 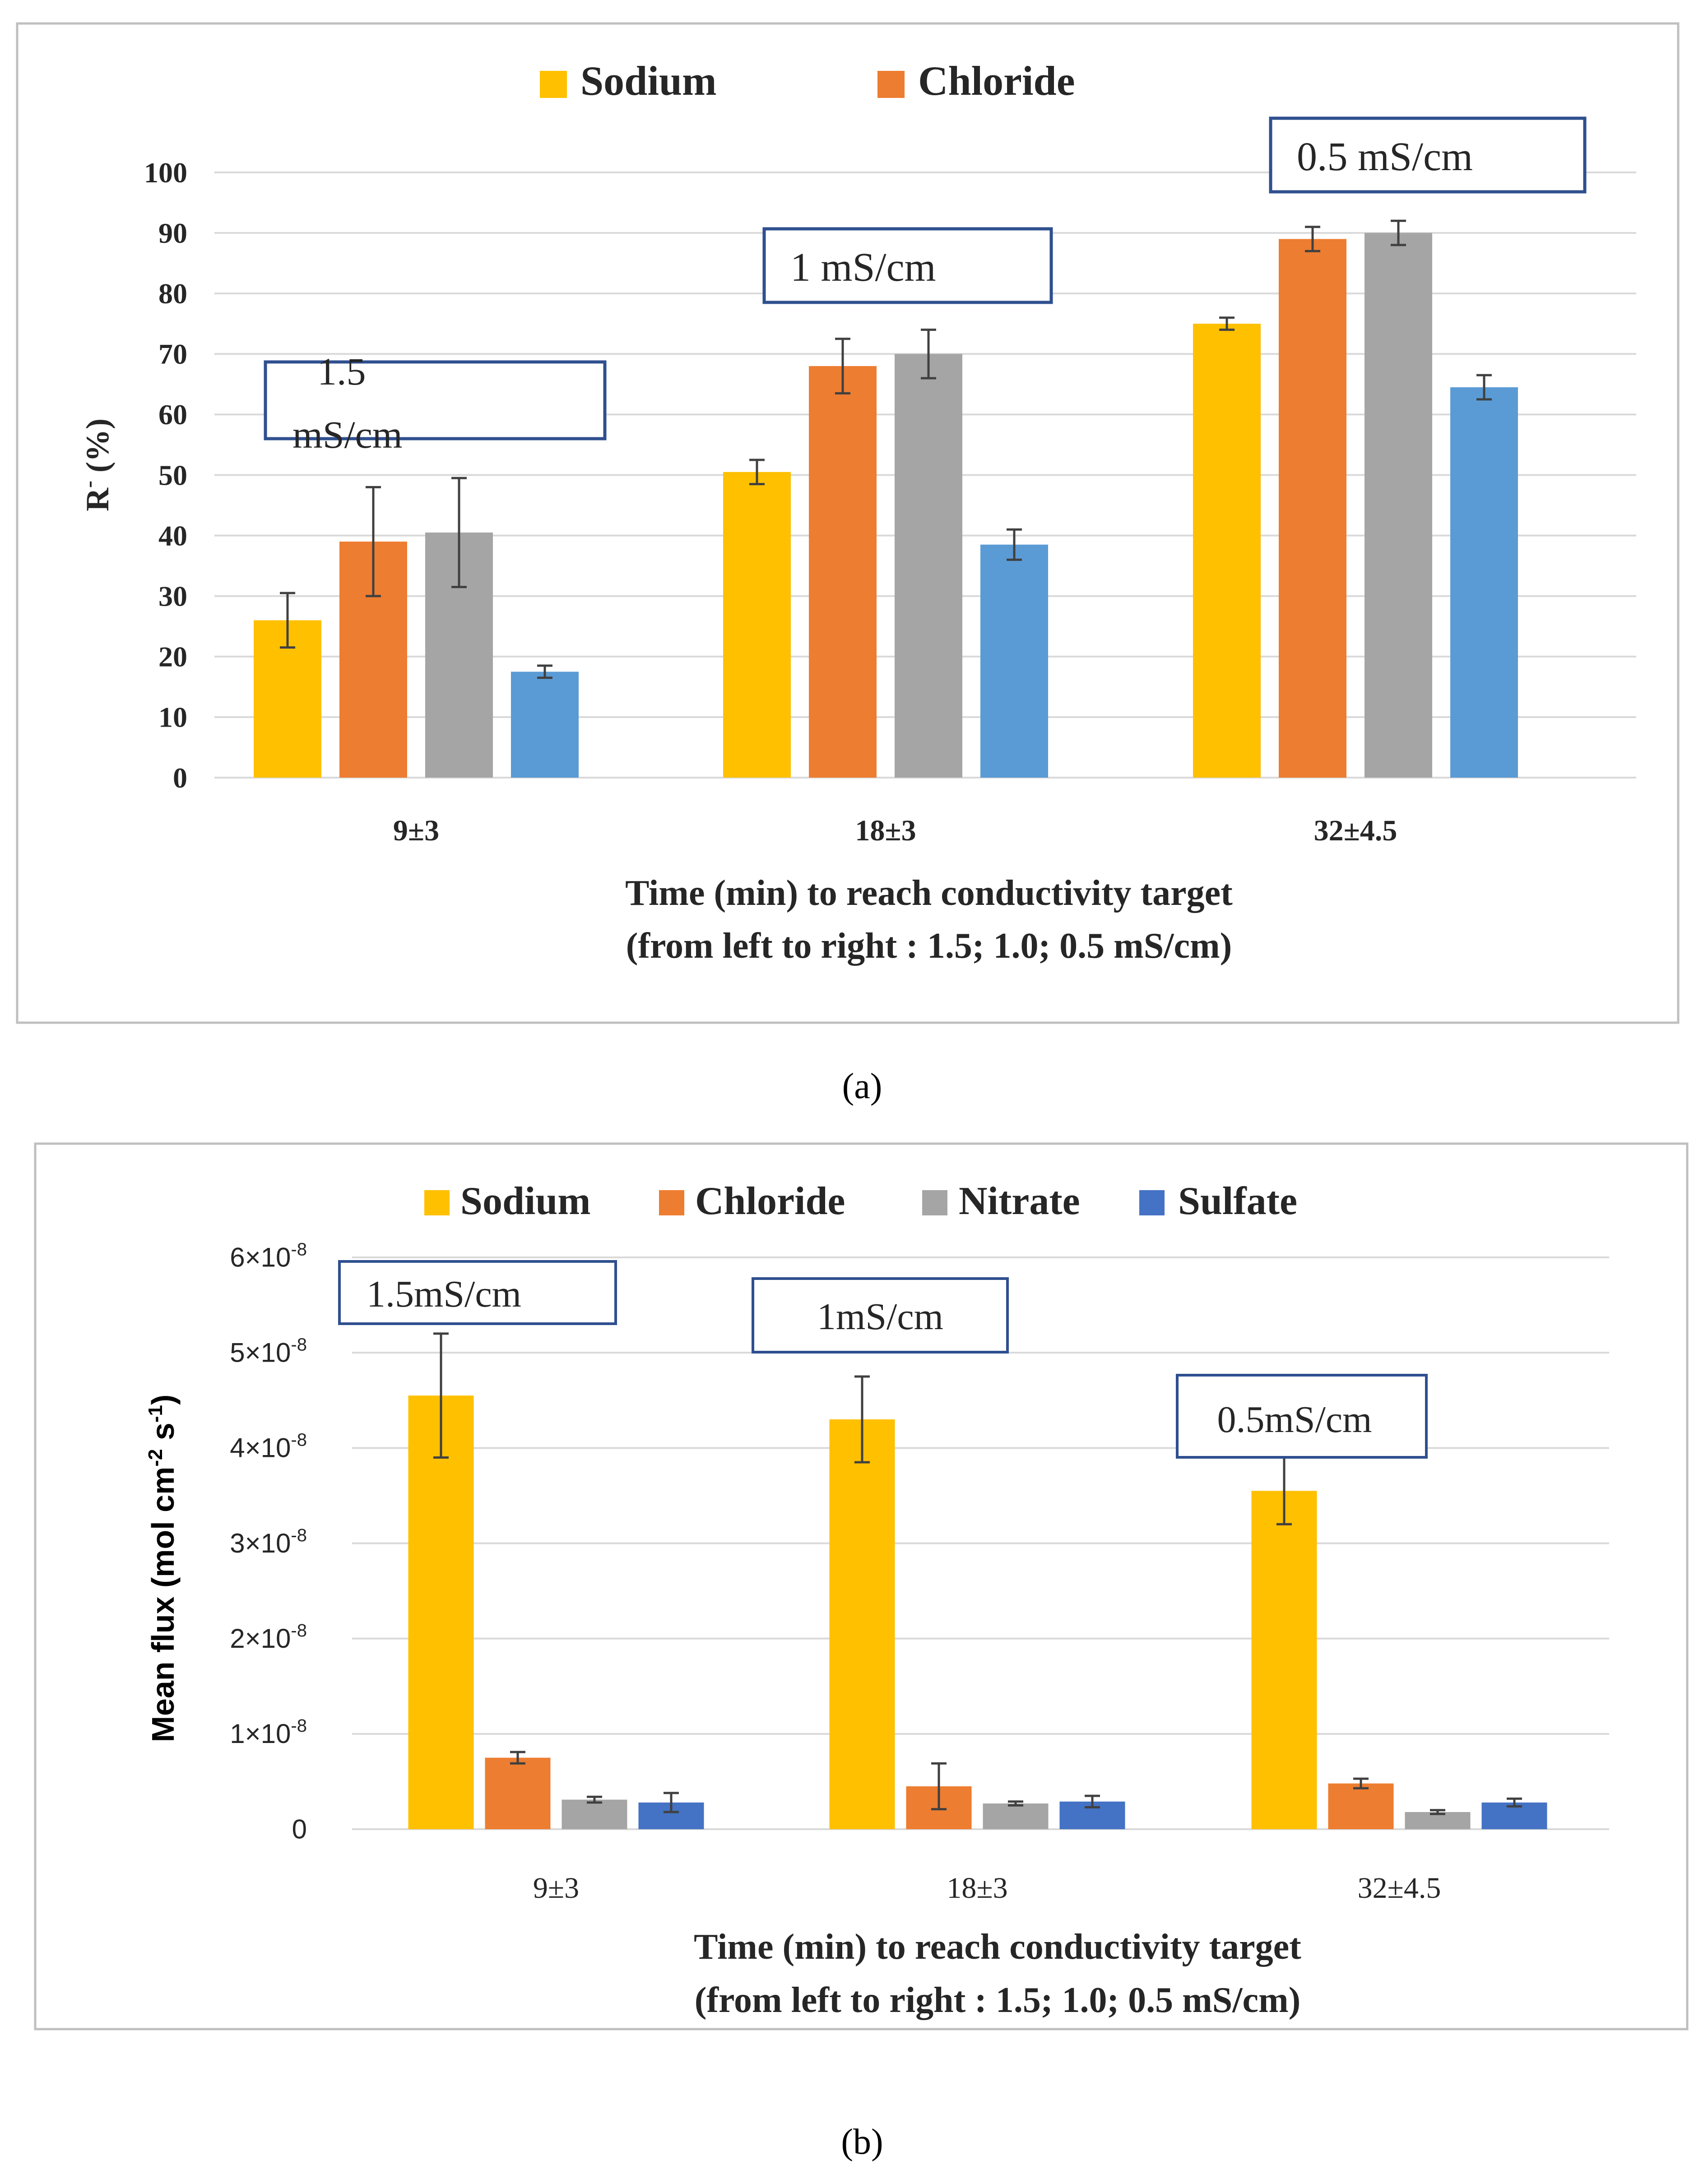 What do you see at coordinates (172, 596) in the screenshot?
I see `chart-a-y-tick-label: 30` at bounding box center [172, 596].